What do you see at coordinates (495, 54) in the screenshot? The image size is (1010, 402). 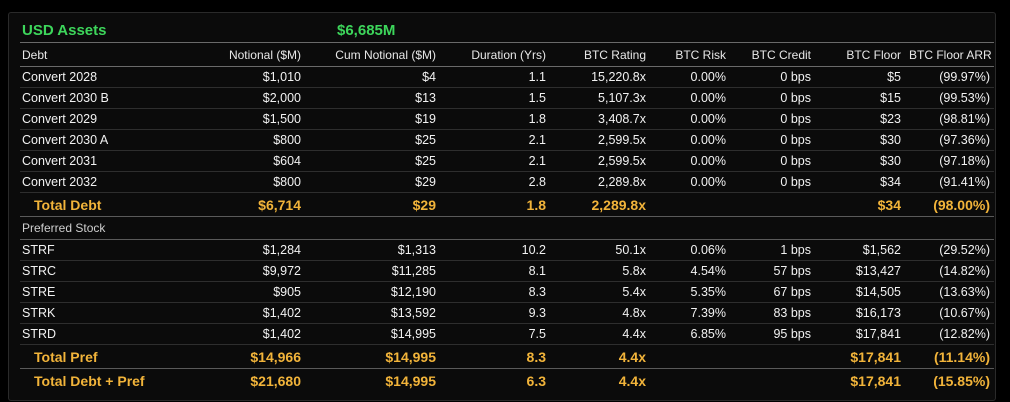 I see `column-header: Duration (Yrs)` at bounding box center [495, 54].